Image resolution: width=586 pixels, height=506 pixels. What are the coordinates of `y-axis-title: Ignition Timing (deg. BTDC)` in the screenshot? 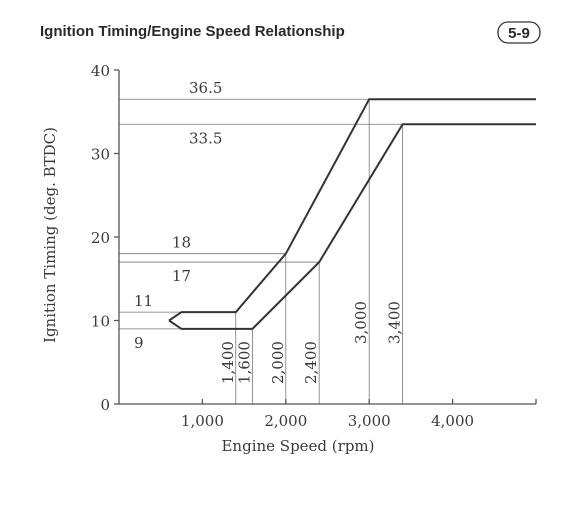 It's located at (50, 235).